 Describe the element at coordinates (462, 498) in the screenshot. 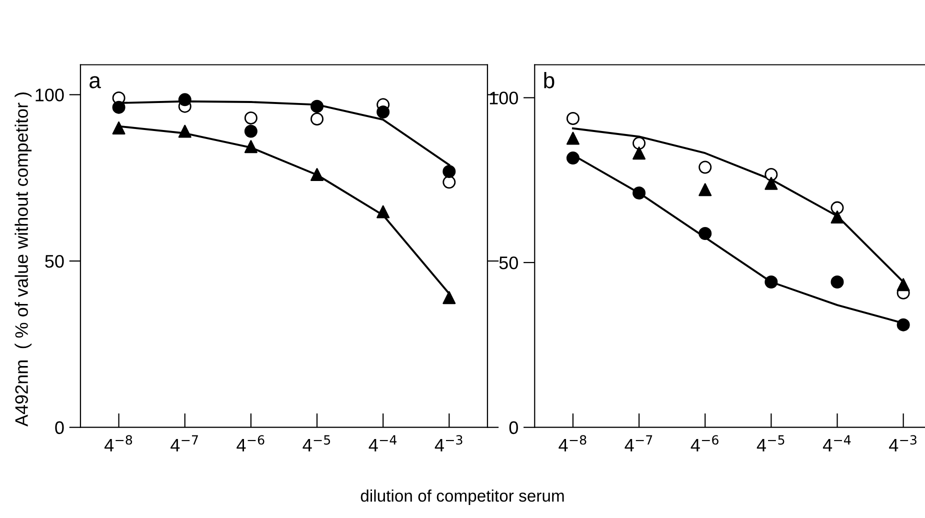

I see `x-axis-title: dilution of competitor serum` at that location.